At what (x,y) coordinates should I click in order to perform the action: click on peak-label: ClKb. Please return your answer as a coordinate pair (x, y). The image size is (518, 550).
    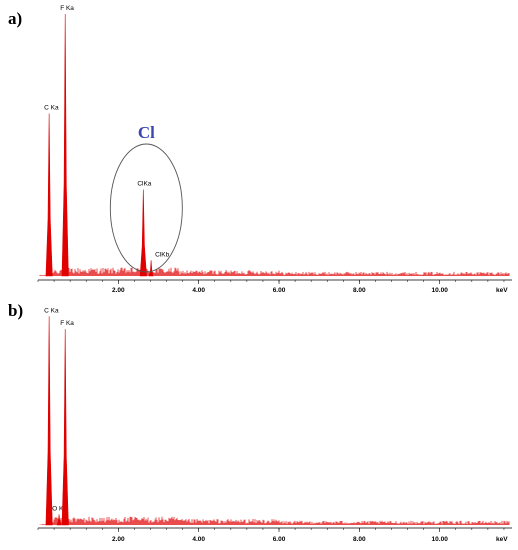
    Looking at the image, I should click on (162, 254).